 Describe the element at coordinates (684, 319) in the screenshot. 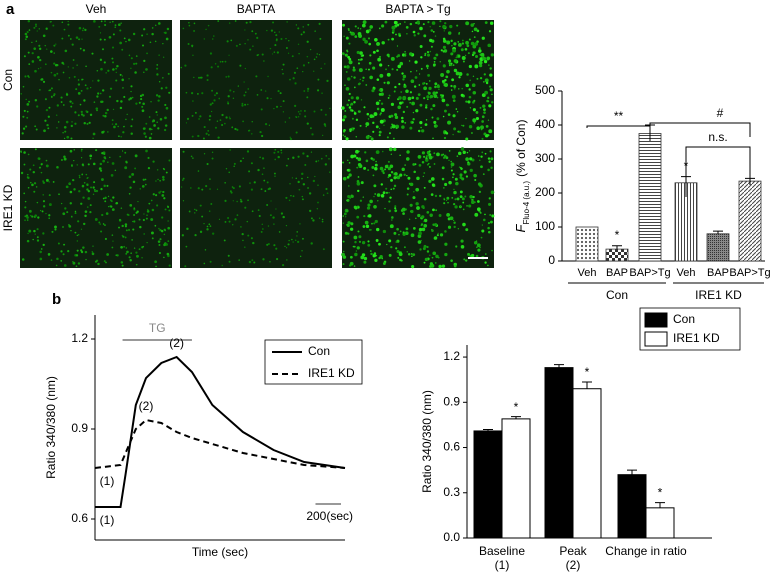

I see `legend-label: Con` at that location.